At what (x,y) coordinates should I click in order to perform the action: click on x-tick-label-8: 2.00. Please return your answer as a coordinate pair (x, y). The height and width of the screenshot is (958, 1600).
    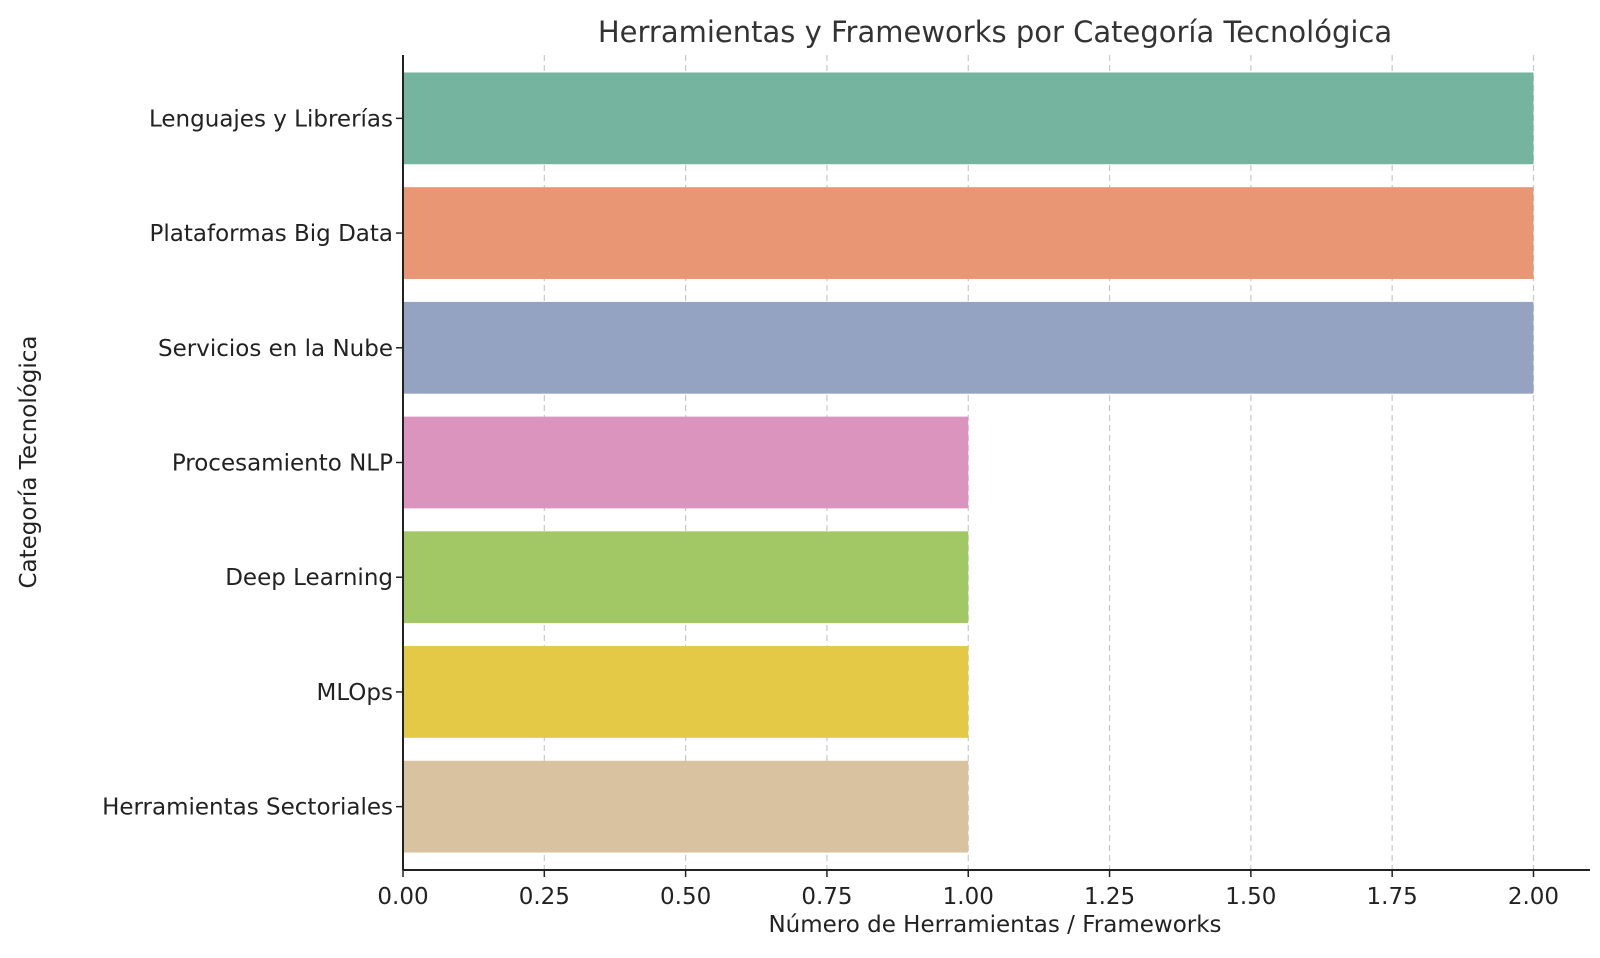
    Looking at the image, I should click on (1533, 897).